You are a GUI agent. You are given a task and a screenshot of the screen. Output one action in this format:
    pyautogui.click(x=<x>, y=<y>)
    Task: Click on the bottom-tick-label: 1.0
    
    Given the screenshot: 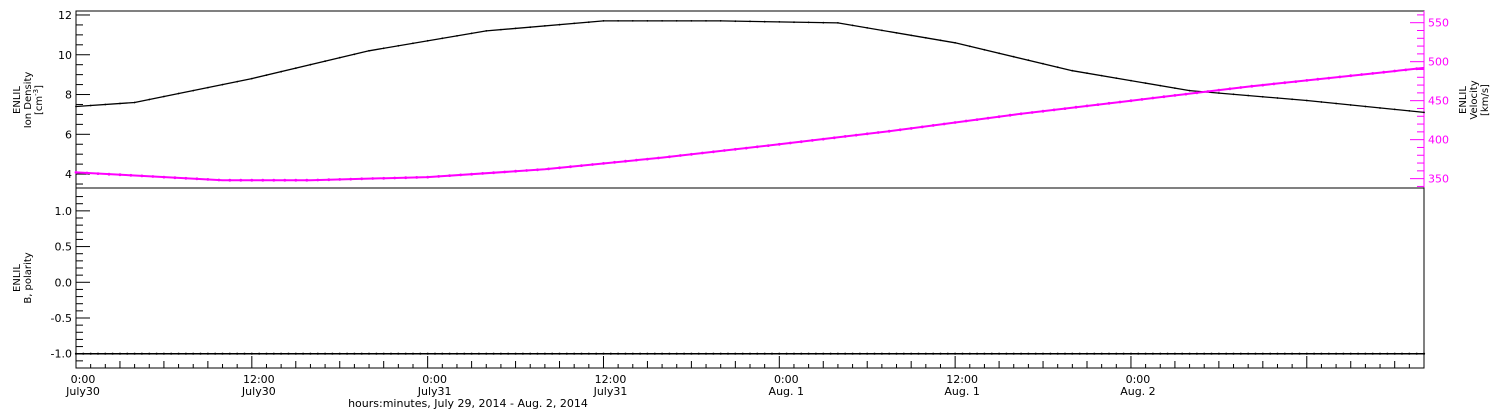 What is the action you would take?
    pyautogui.click(x=64, y=211)
    